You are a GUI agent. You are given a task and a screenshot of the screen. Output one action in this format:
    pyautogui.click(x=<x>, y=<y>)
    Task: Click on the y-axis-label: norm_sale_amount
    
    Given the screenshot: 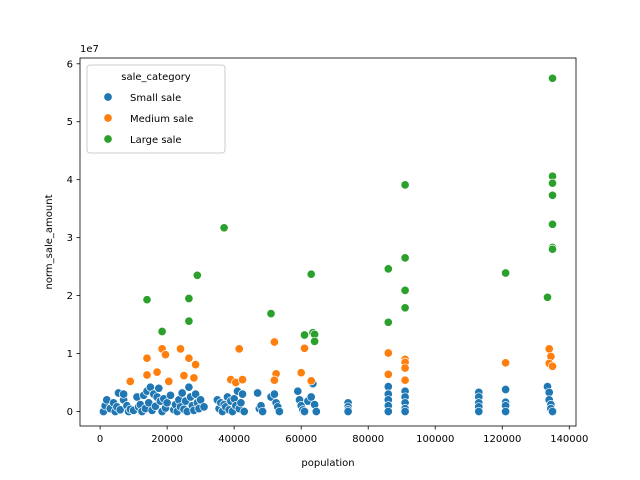 What is the action you would take?
    pyautogui.click(x=49, y=241)
    